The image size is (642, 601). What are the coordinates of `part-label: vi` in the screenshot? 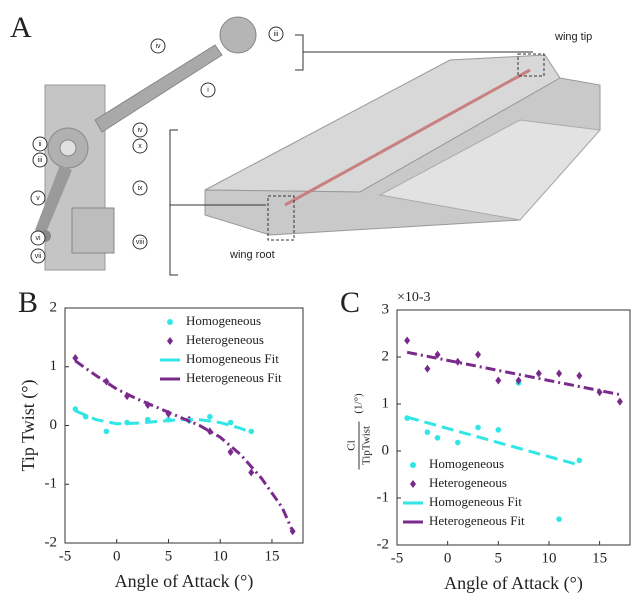 It's located at (38, 238).